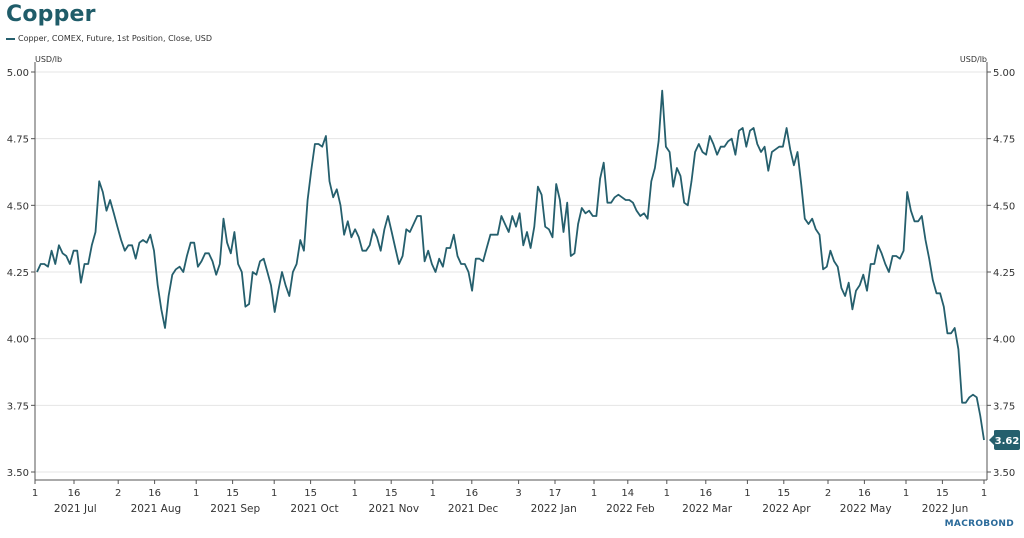 This screenshot has height=538, width=1024. Describe the element at coordinates (18, 206) in the screenshot. I see `y-tick-label-left: 4.50` at that location.